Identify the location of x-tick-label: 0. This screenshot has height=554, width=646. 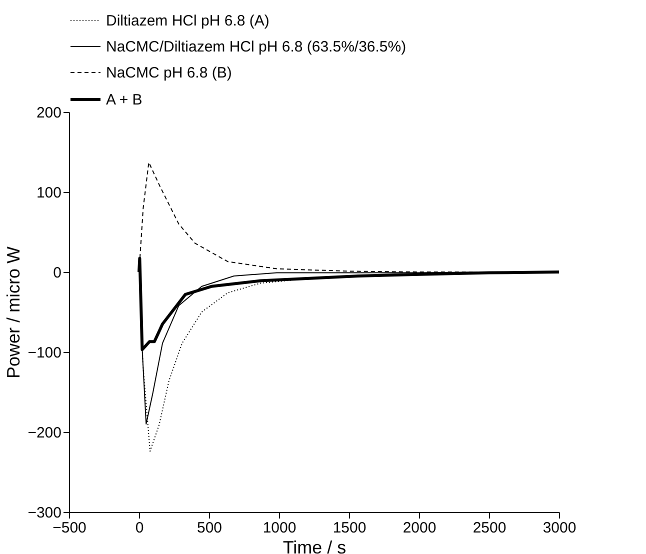
(139, 528).